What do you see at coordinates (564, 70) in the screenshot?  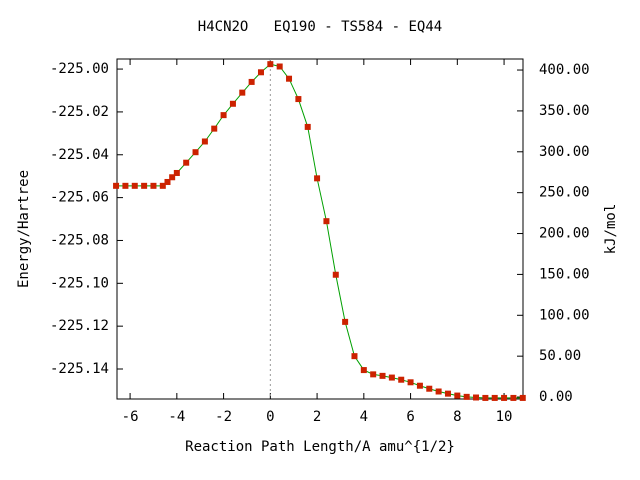 I see `y2-tick-label: 400.00` at bounding box center [564, 70].